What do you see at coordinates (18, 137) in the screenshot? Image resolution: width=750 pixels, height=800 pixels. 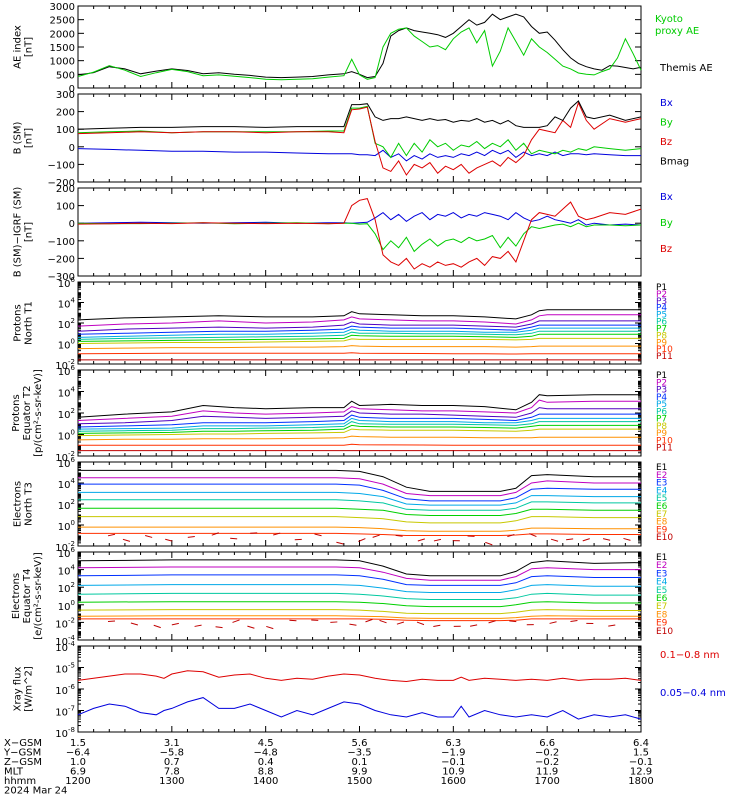 I see `y-axis-label: B (SM)` at bounding box center [18, 137].